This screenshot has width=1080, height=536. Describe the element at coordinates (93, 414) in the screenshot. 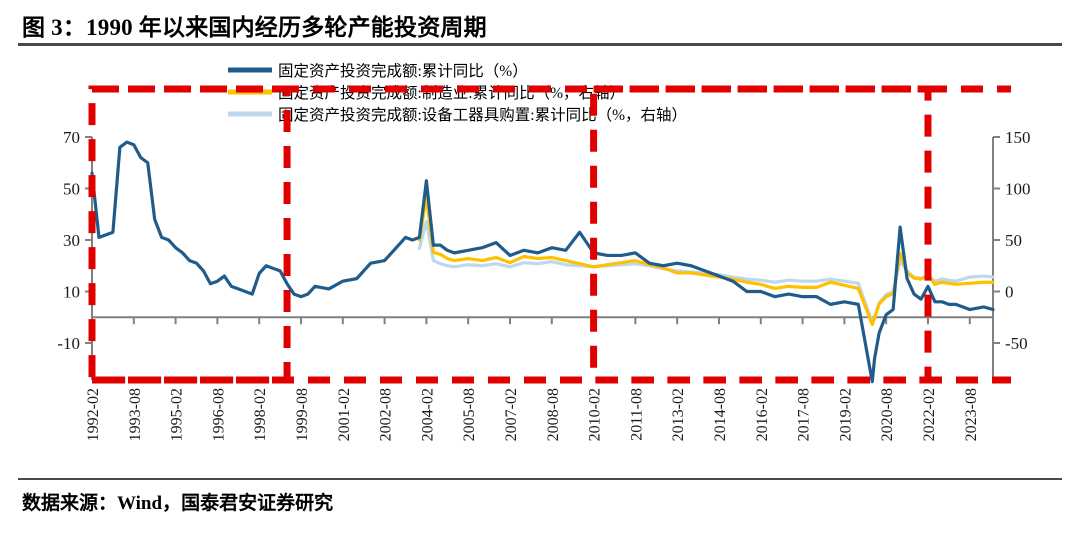

I see `x-axis-label-0: 1992-02` at that location.